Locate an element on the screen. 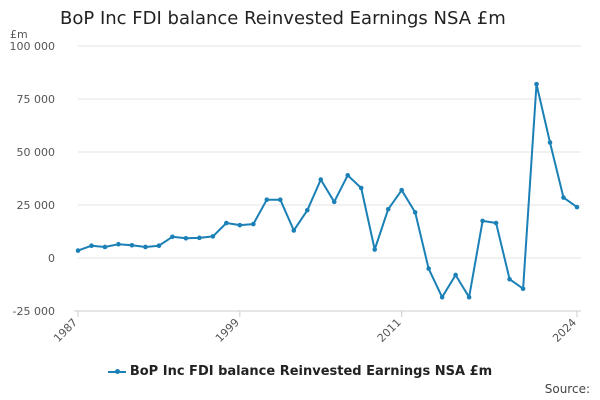 The height and width of the screenshot is (400, 600). y-tick-label: 75 000 is located at coordinates (36, 99).